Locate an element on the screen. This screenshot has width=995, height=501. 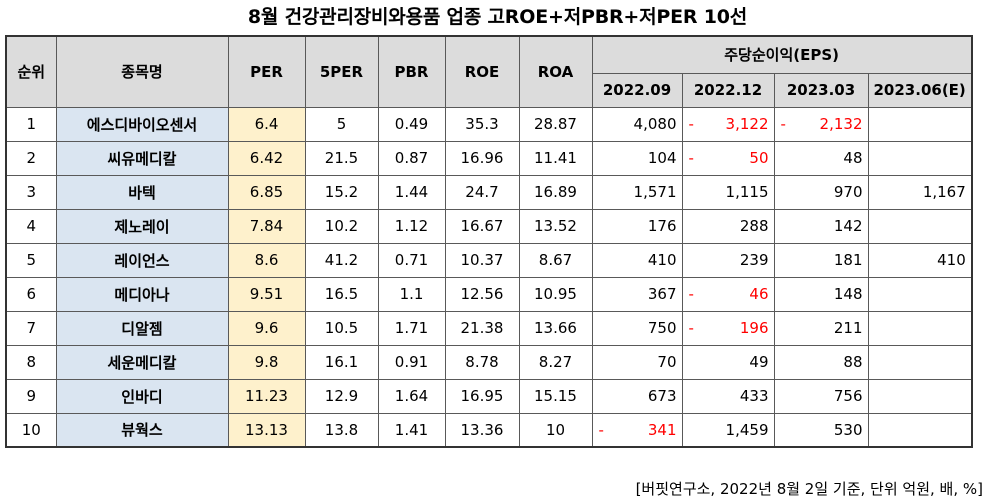
eps-value: 756 is located at coordinates (848, 396).